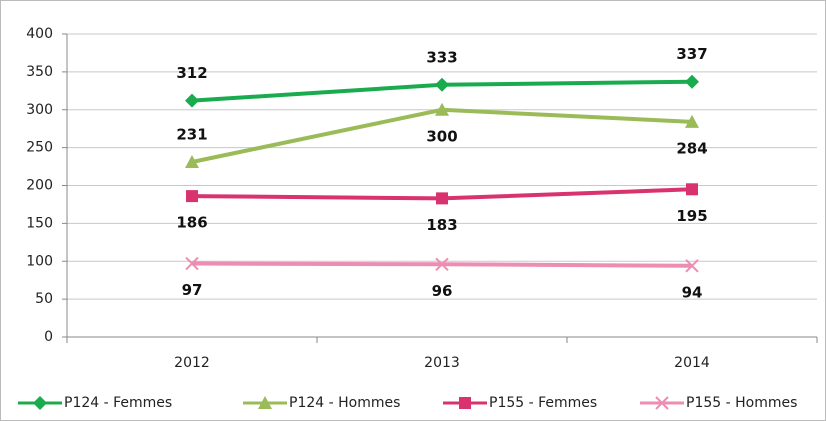 Image resolution: width=826 pixels, height=421 pixels. What do you see at coordinates (344, 403) in the screenshot?
I see `legend-label: P124 - Hommes` at bounding box center [344, 403].